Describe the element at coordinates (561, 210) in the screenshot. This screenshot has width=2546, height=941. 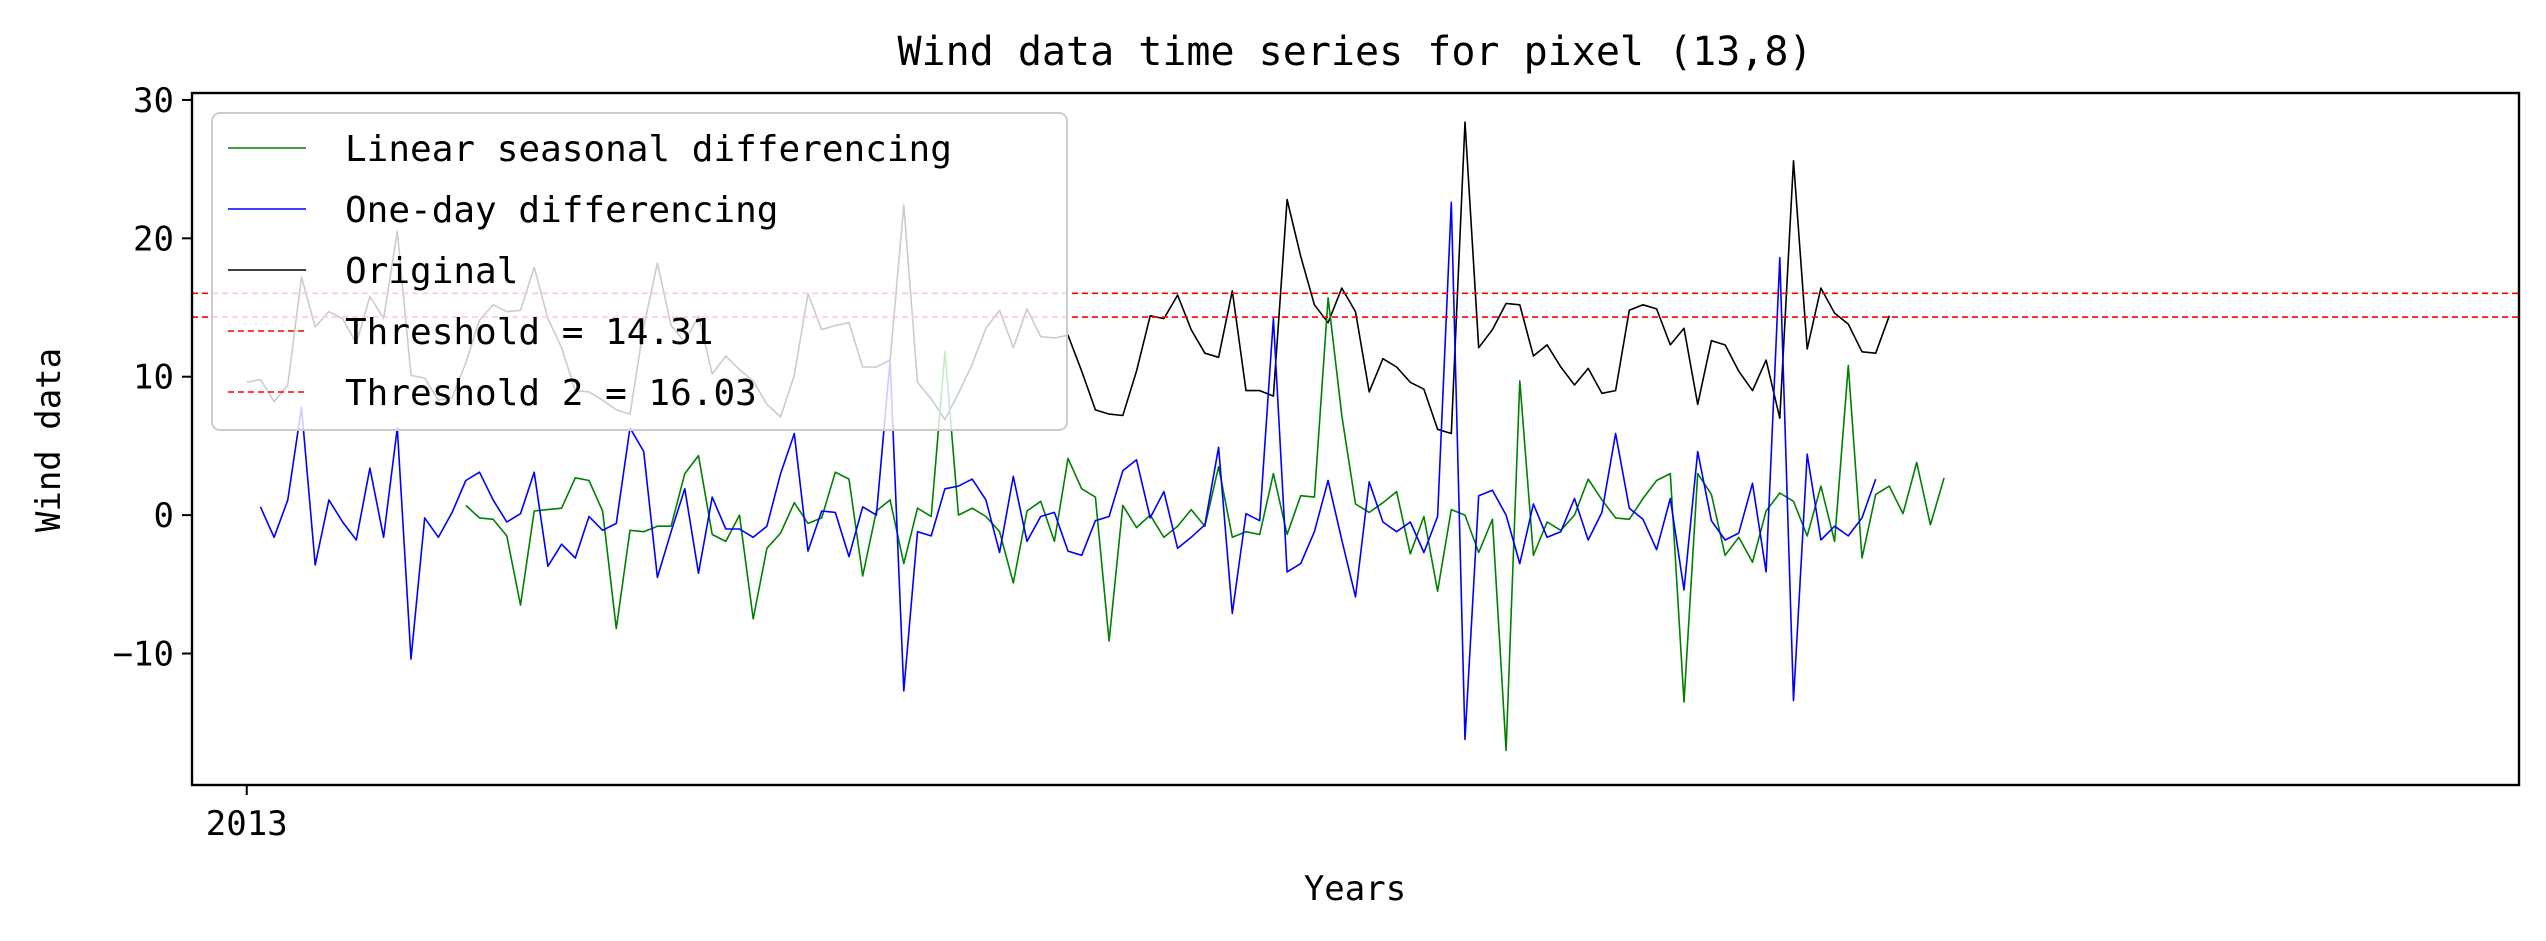
I see `legend-label-1: One-day differencing` at that location.